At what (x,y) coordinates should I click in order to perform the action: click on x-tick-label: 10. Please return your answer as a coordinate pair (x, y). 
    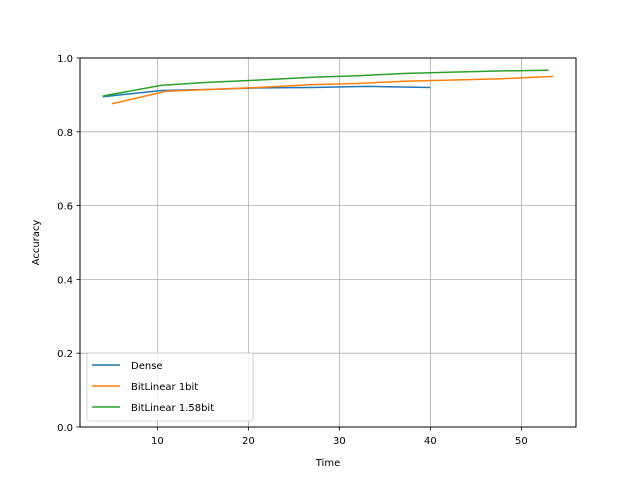
    Looking at the image, I should click on (157, 441).